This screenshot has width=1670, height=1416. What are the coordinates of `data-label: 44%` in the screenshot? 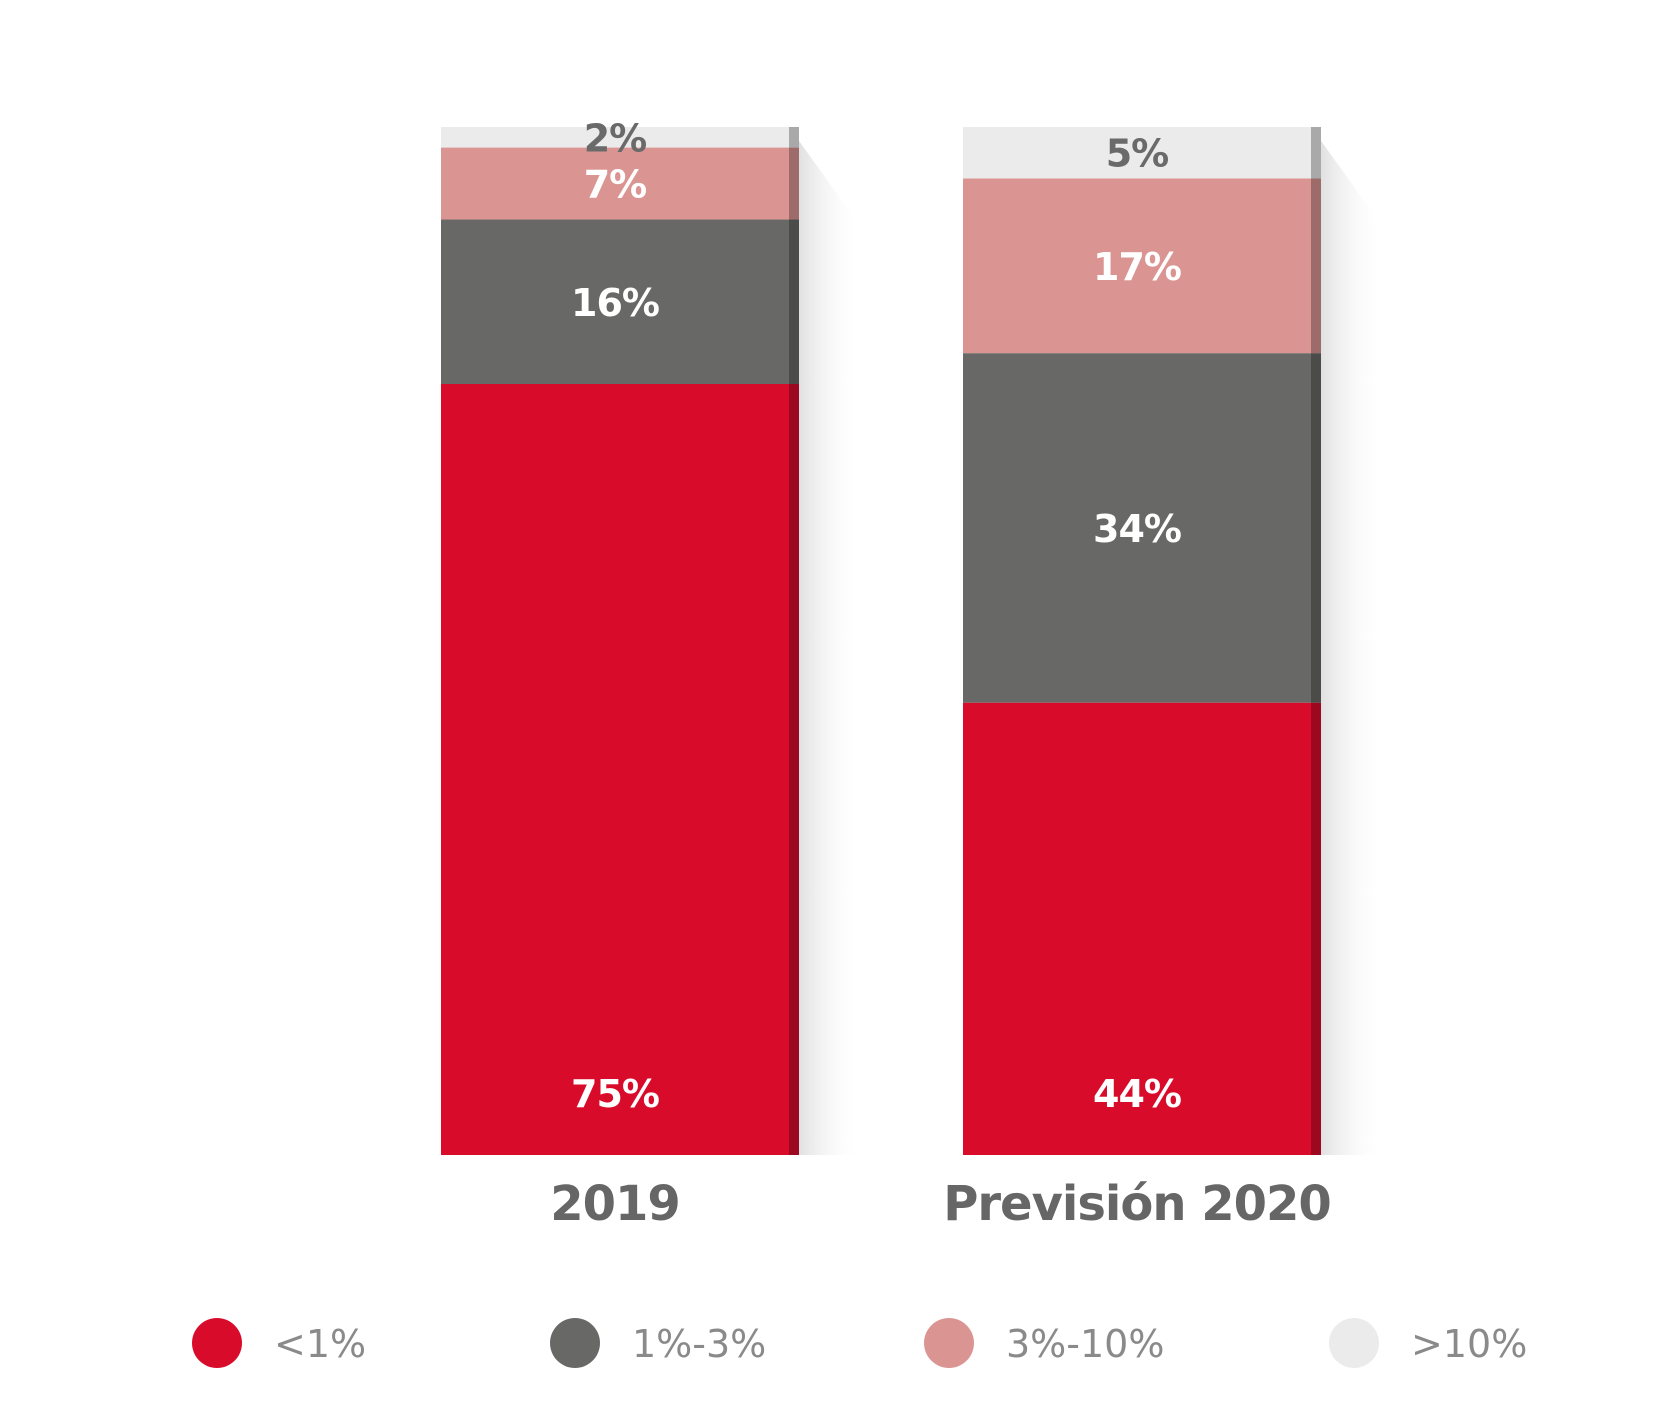 It's located at (1137, 1094).